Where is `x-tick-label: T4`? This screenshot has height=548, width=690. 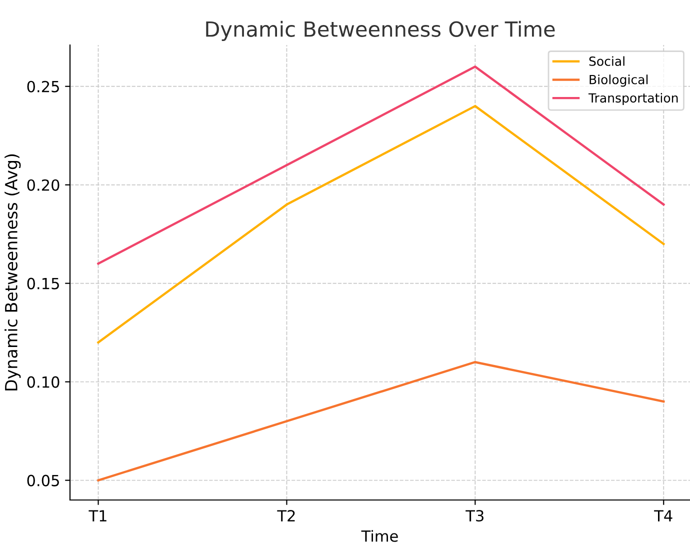
x-tick-label: T4 is located at coordinates (663, 516).